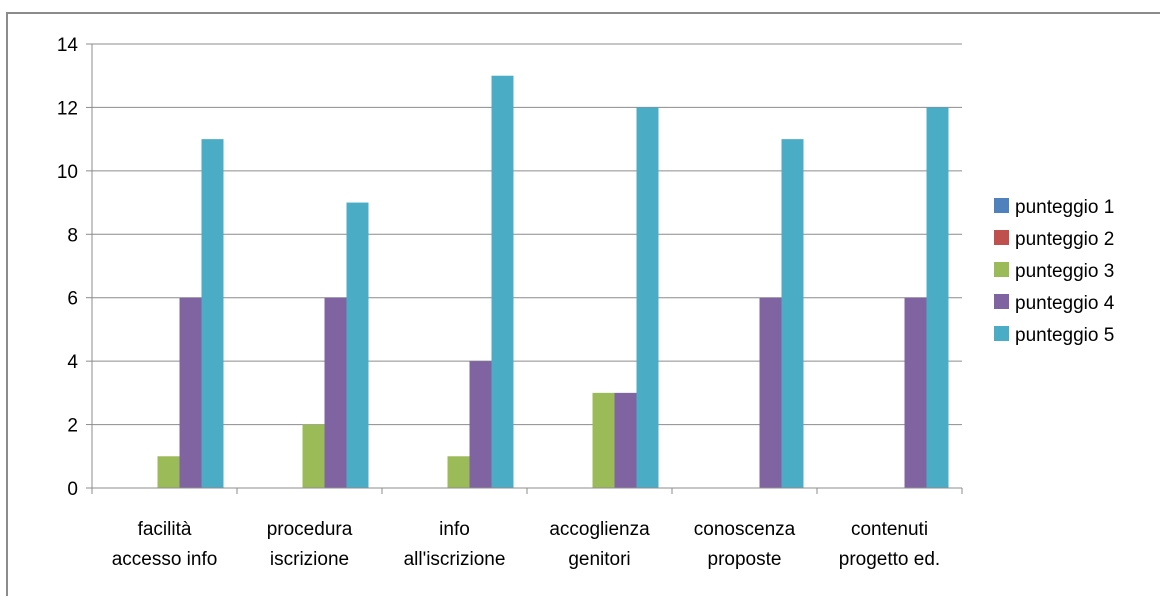 Image resolution: width=1164 pixels, height=601 pixels. What do you see at coordinates (72, 299) in the screenshot?
I see `y-tick-label: 6` at bounding box center [72, 299].